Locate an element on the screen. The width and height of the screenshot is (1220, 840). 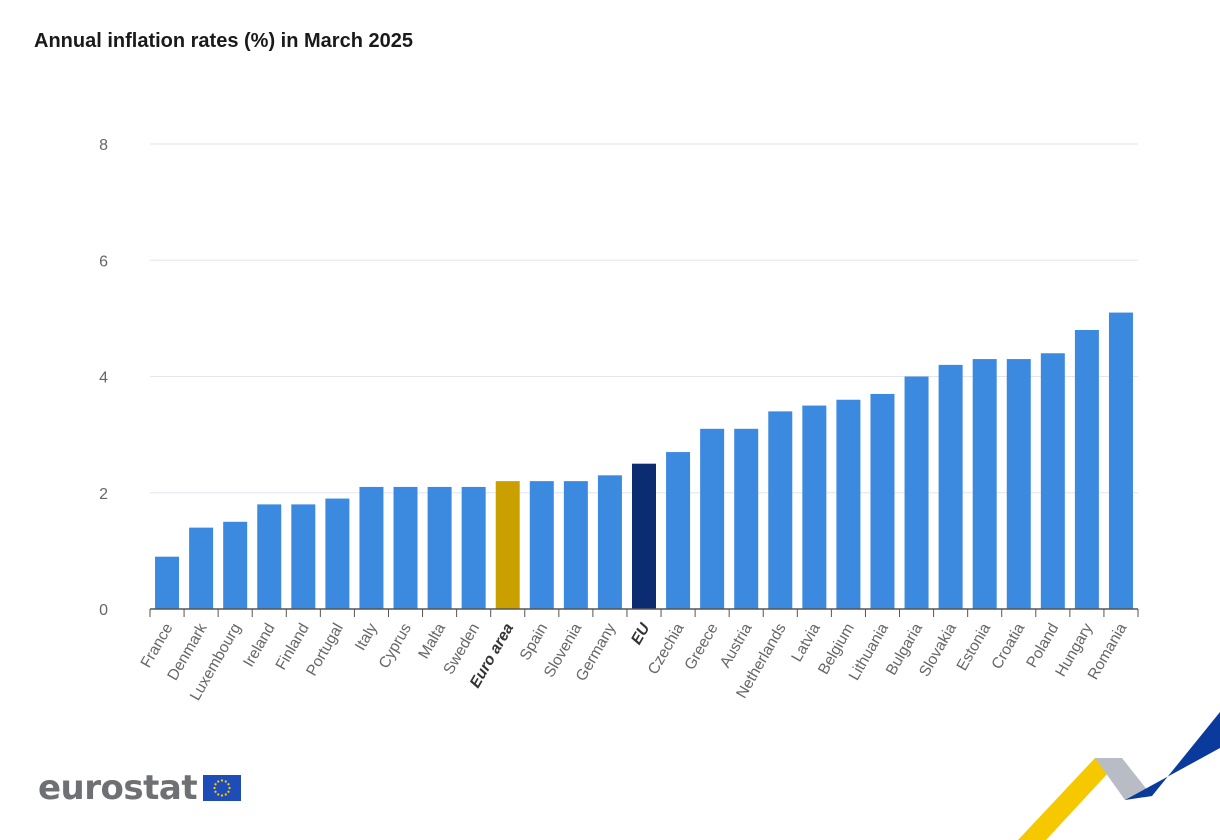
bar-czechia is located at coordinates (678, 530).